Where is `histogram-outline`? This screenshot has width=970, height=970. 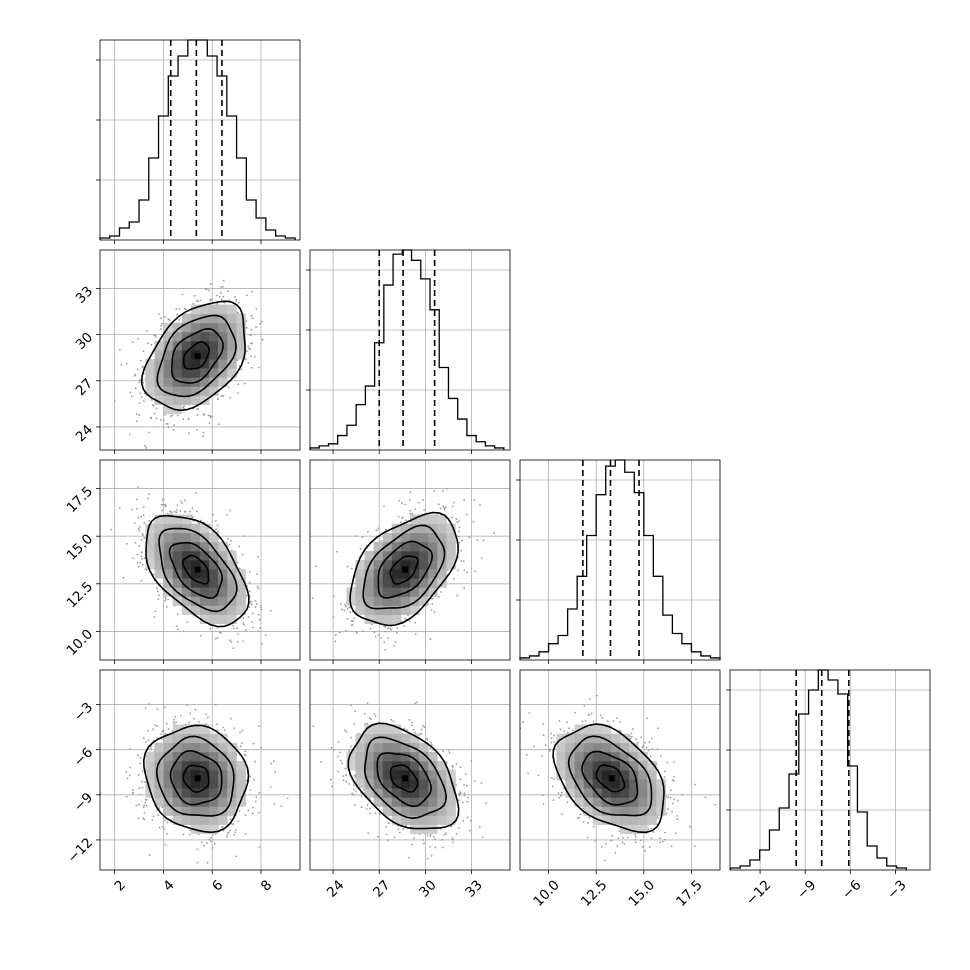
histogram-outline is located at coordinates (197, 139).